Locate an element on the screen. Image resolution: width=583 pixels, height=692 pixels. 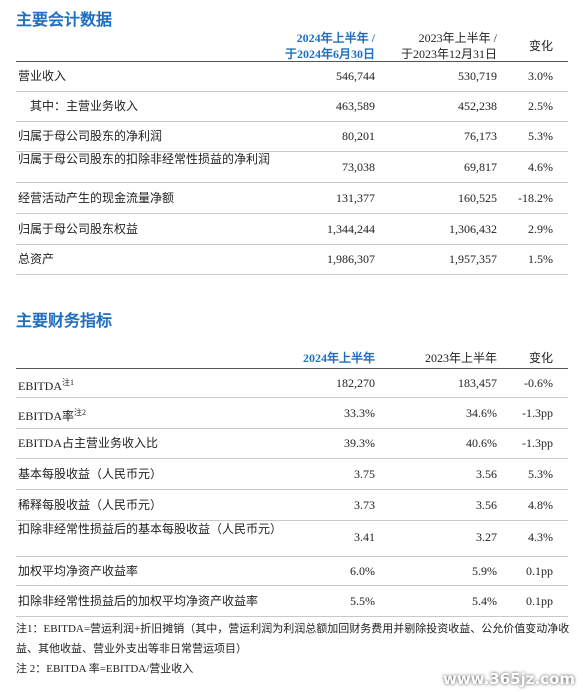
cell-value: 3.73 is located at coordinates (364, 505).